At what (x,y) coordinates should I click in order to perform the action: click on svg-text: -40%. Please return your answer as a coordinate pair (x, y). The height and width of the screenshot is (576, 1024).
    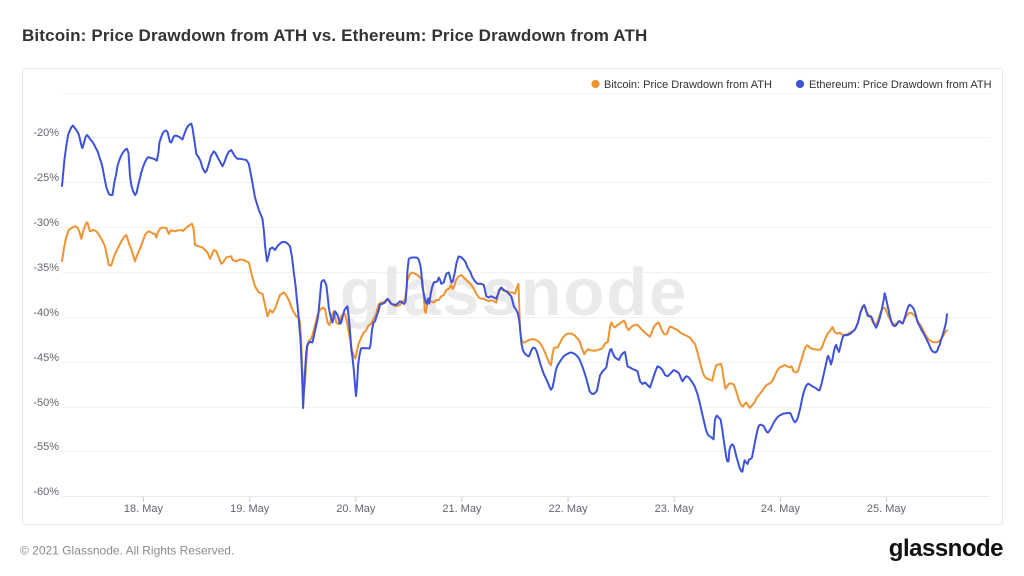
    Looking at the image, I should click on (46, 313).